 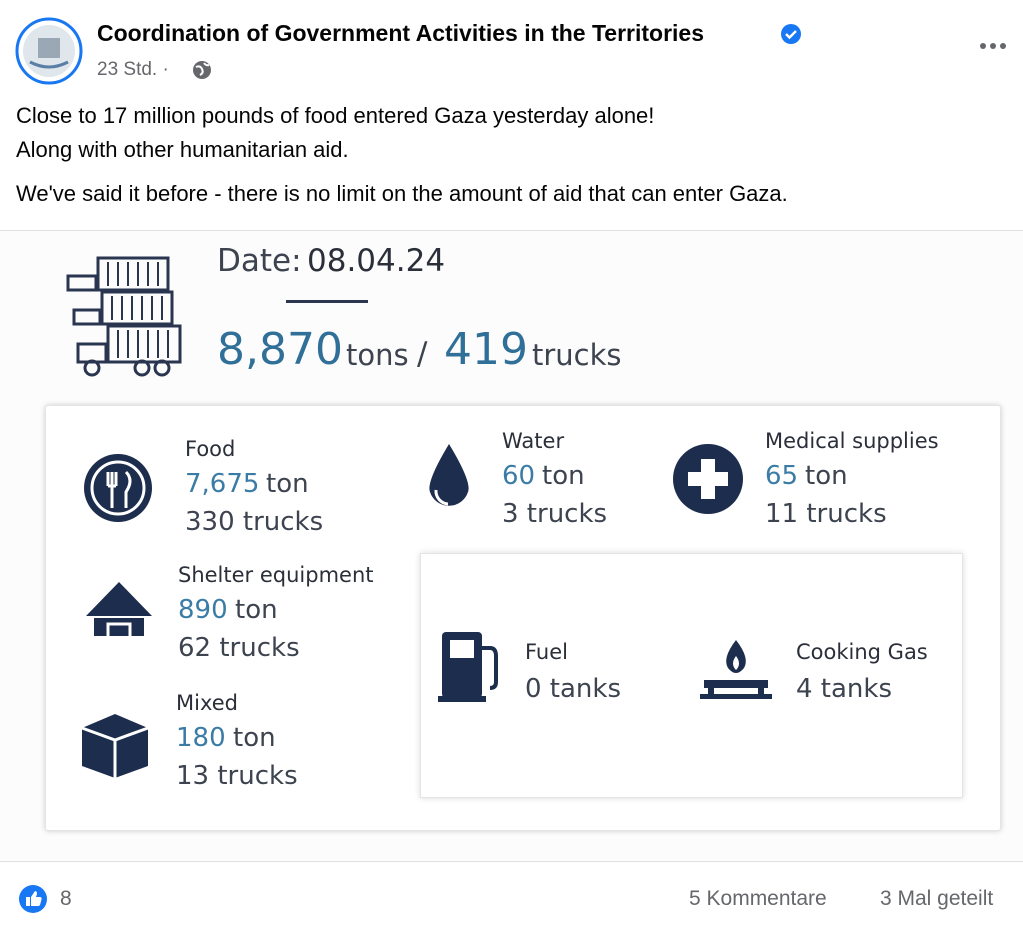 What do you see at coordinates (862, 652) in the screenshot?
I see `fuel-name: Cooking Gas` at bounding box center [862, 652].